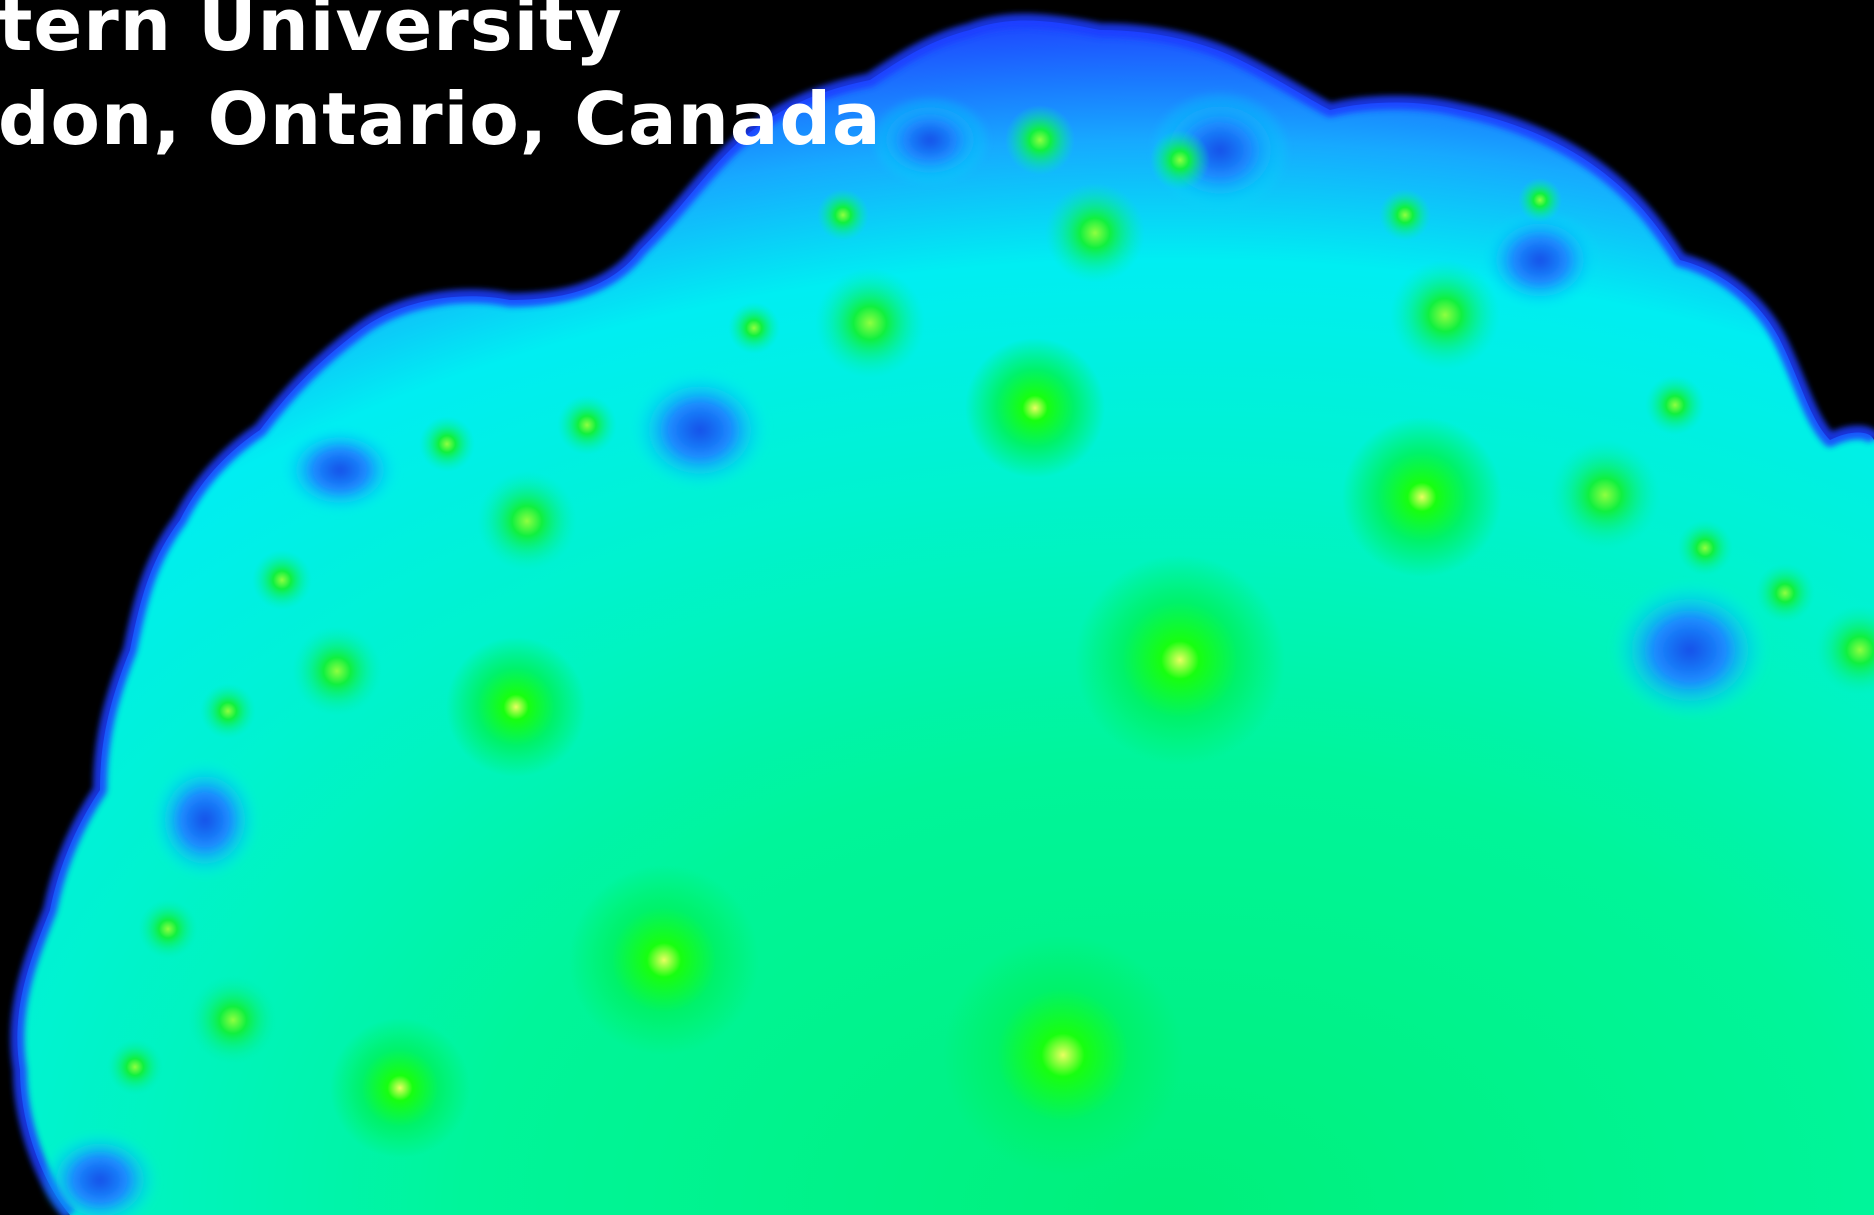 This screenshot has height=1215, width=1874. What do you see at coordinates (441, 119) in the screenshot?
I see `caption-line-2: don, Ontario, Canada` at bounding box center [441, 119].